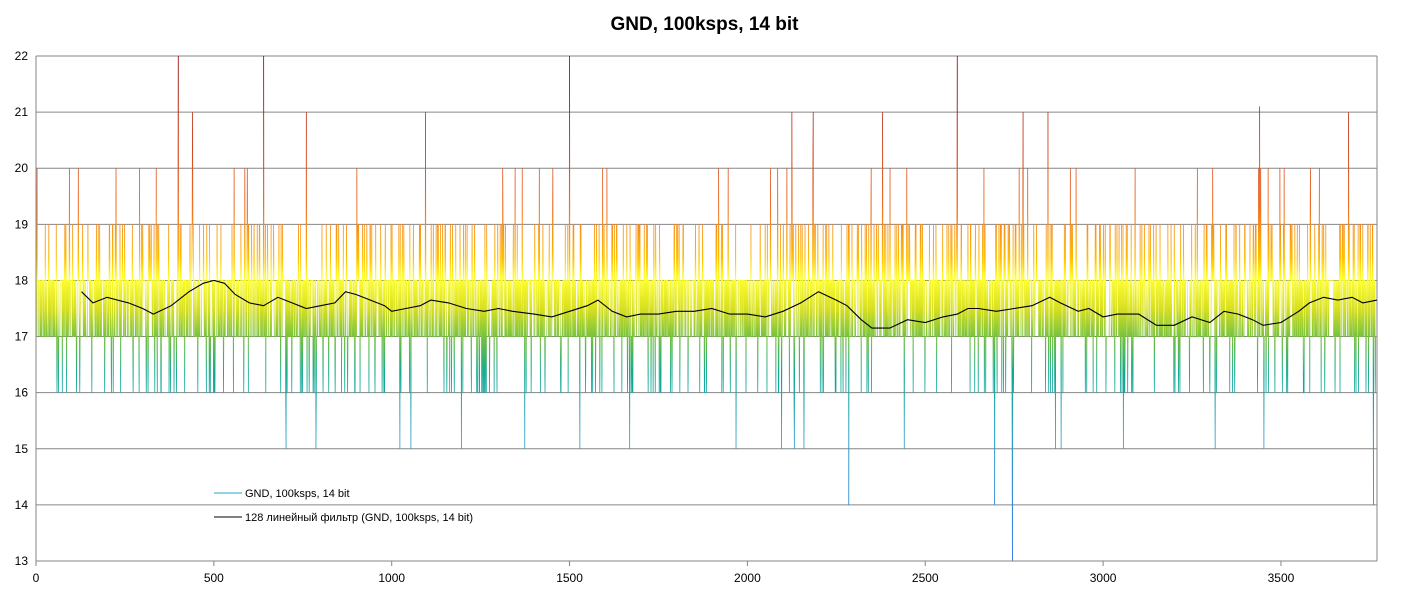 This screenshot has height=596, width=1409. What do you see at coordinates (569, 578) in the screenshot?
I see `x-tick-label: 1500` at bounding box center [569, 578].